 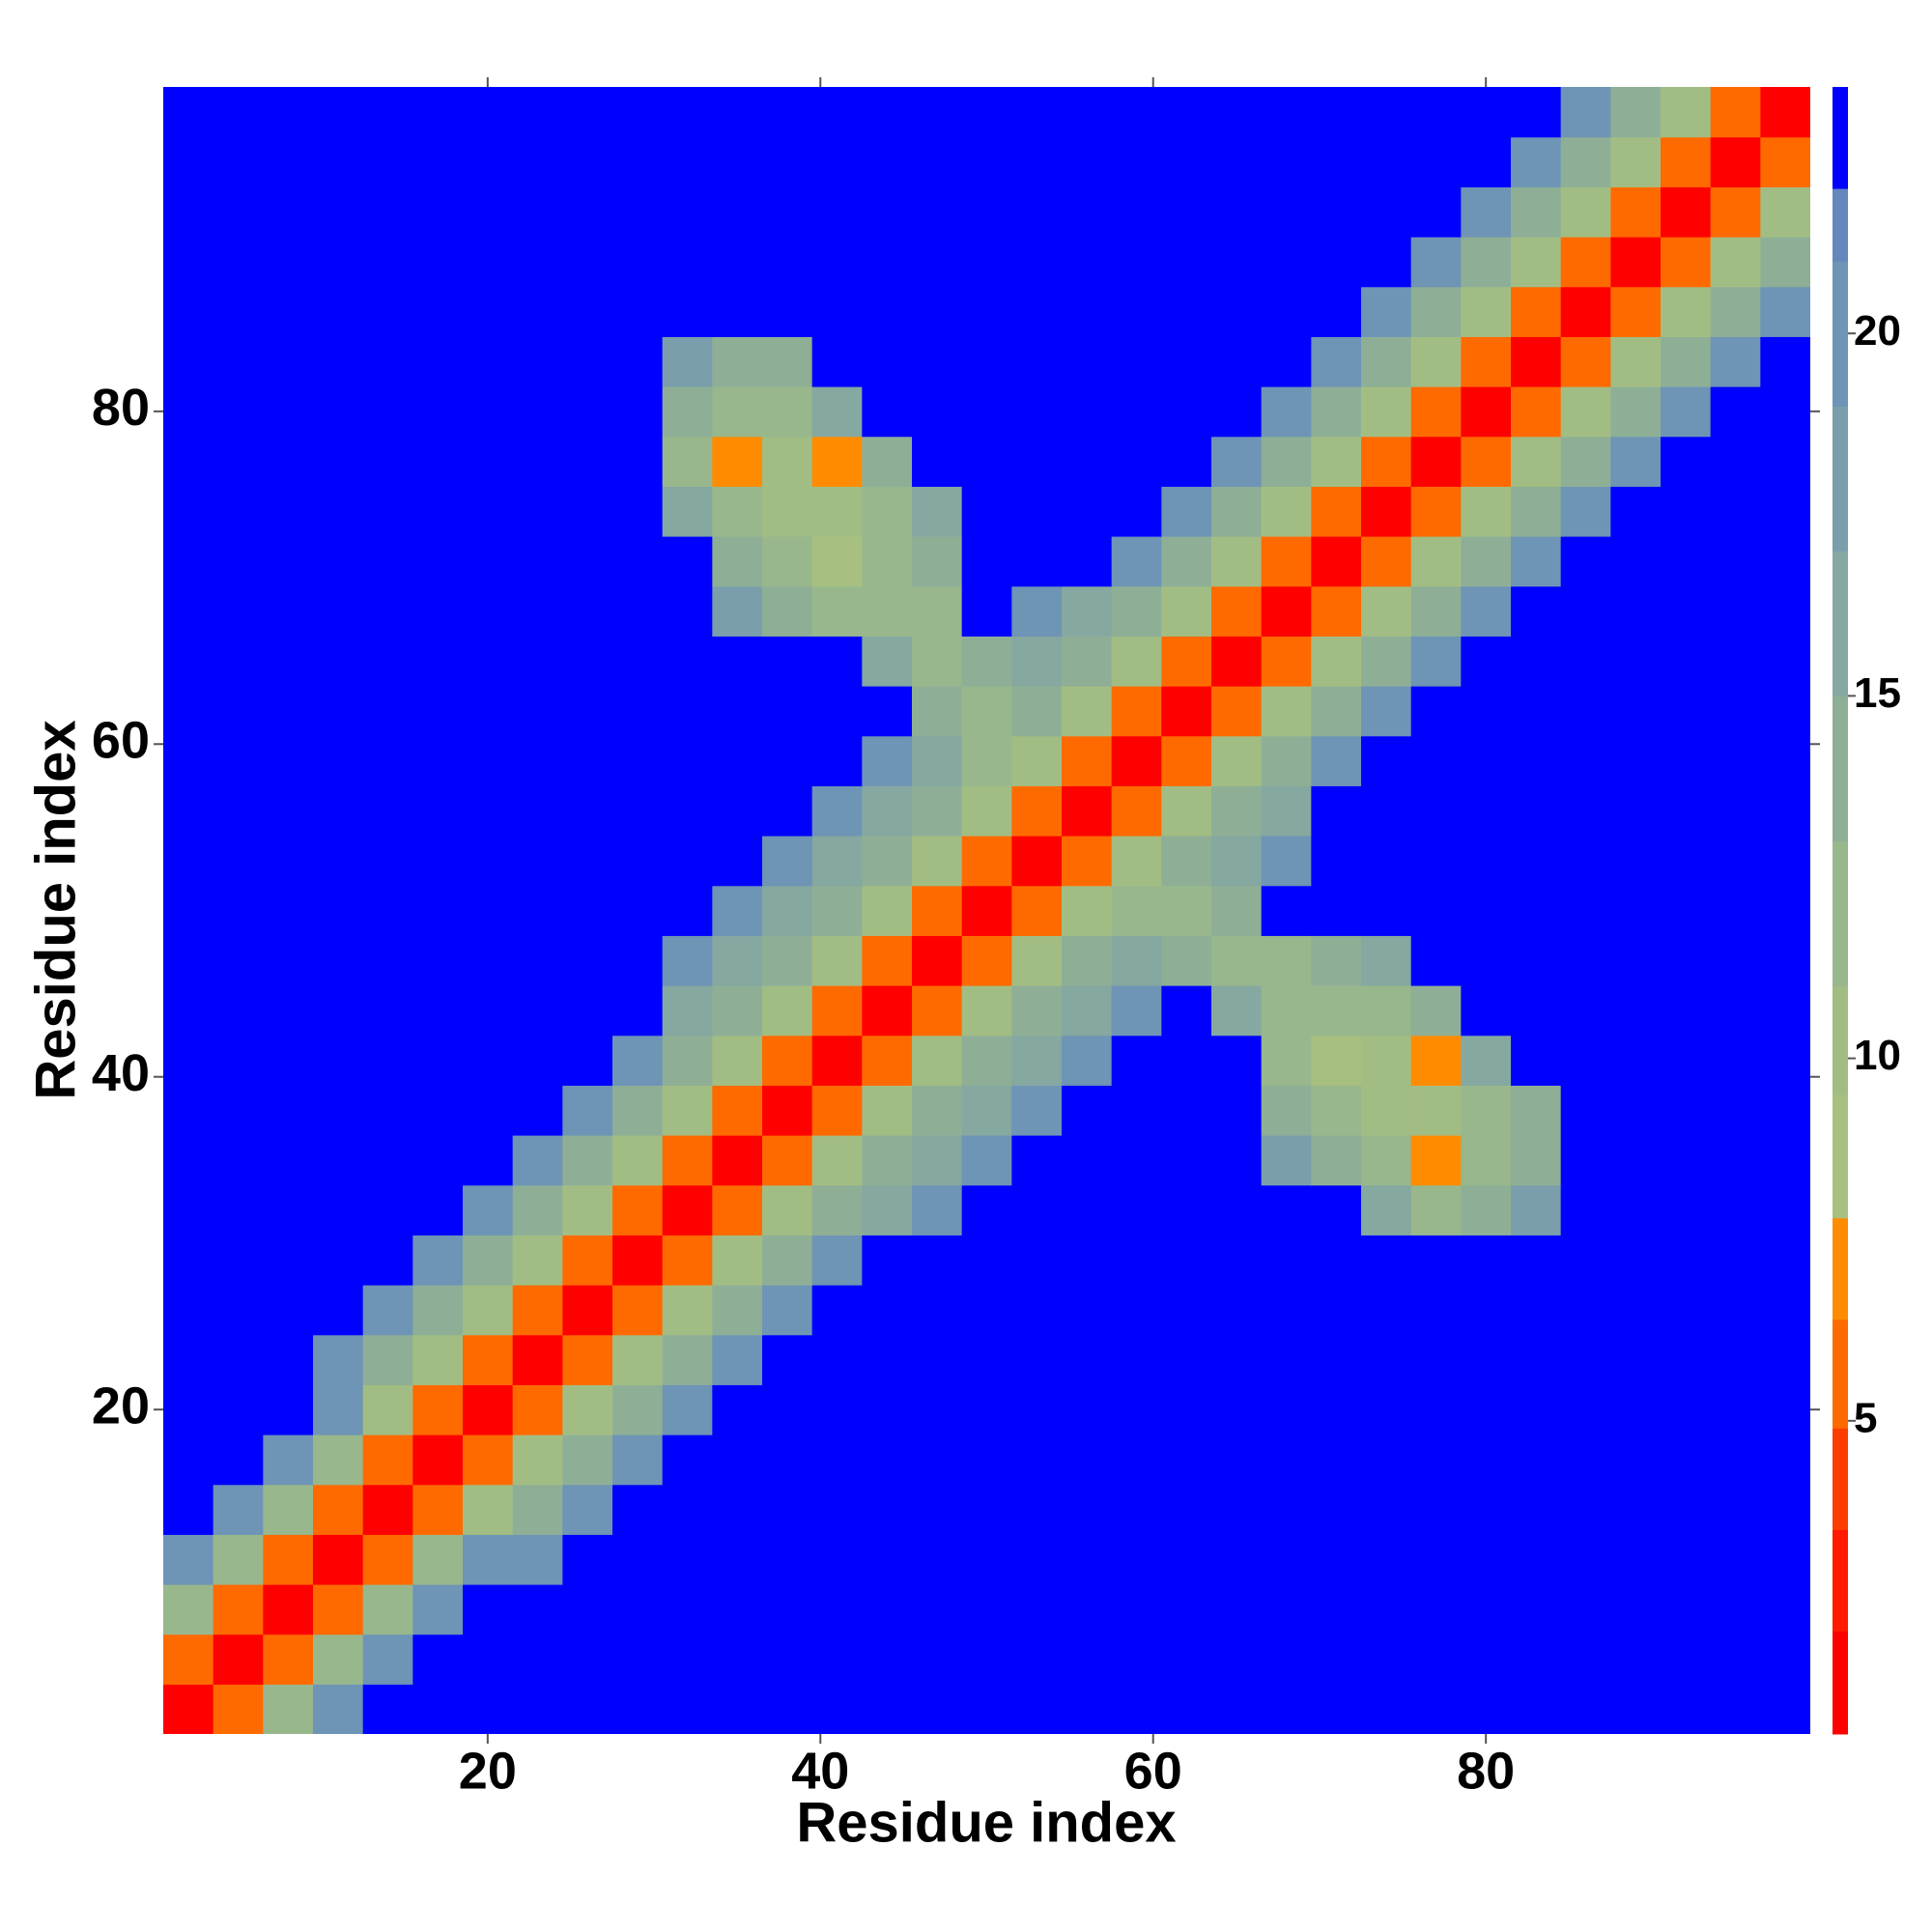 I want to click on colorbar-segment, so click(x=1840, y=334).